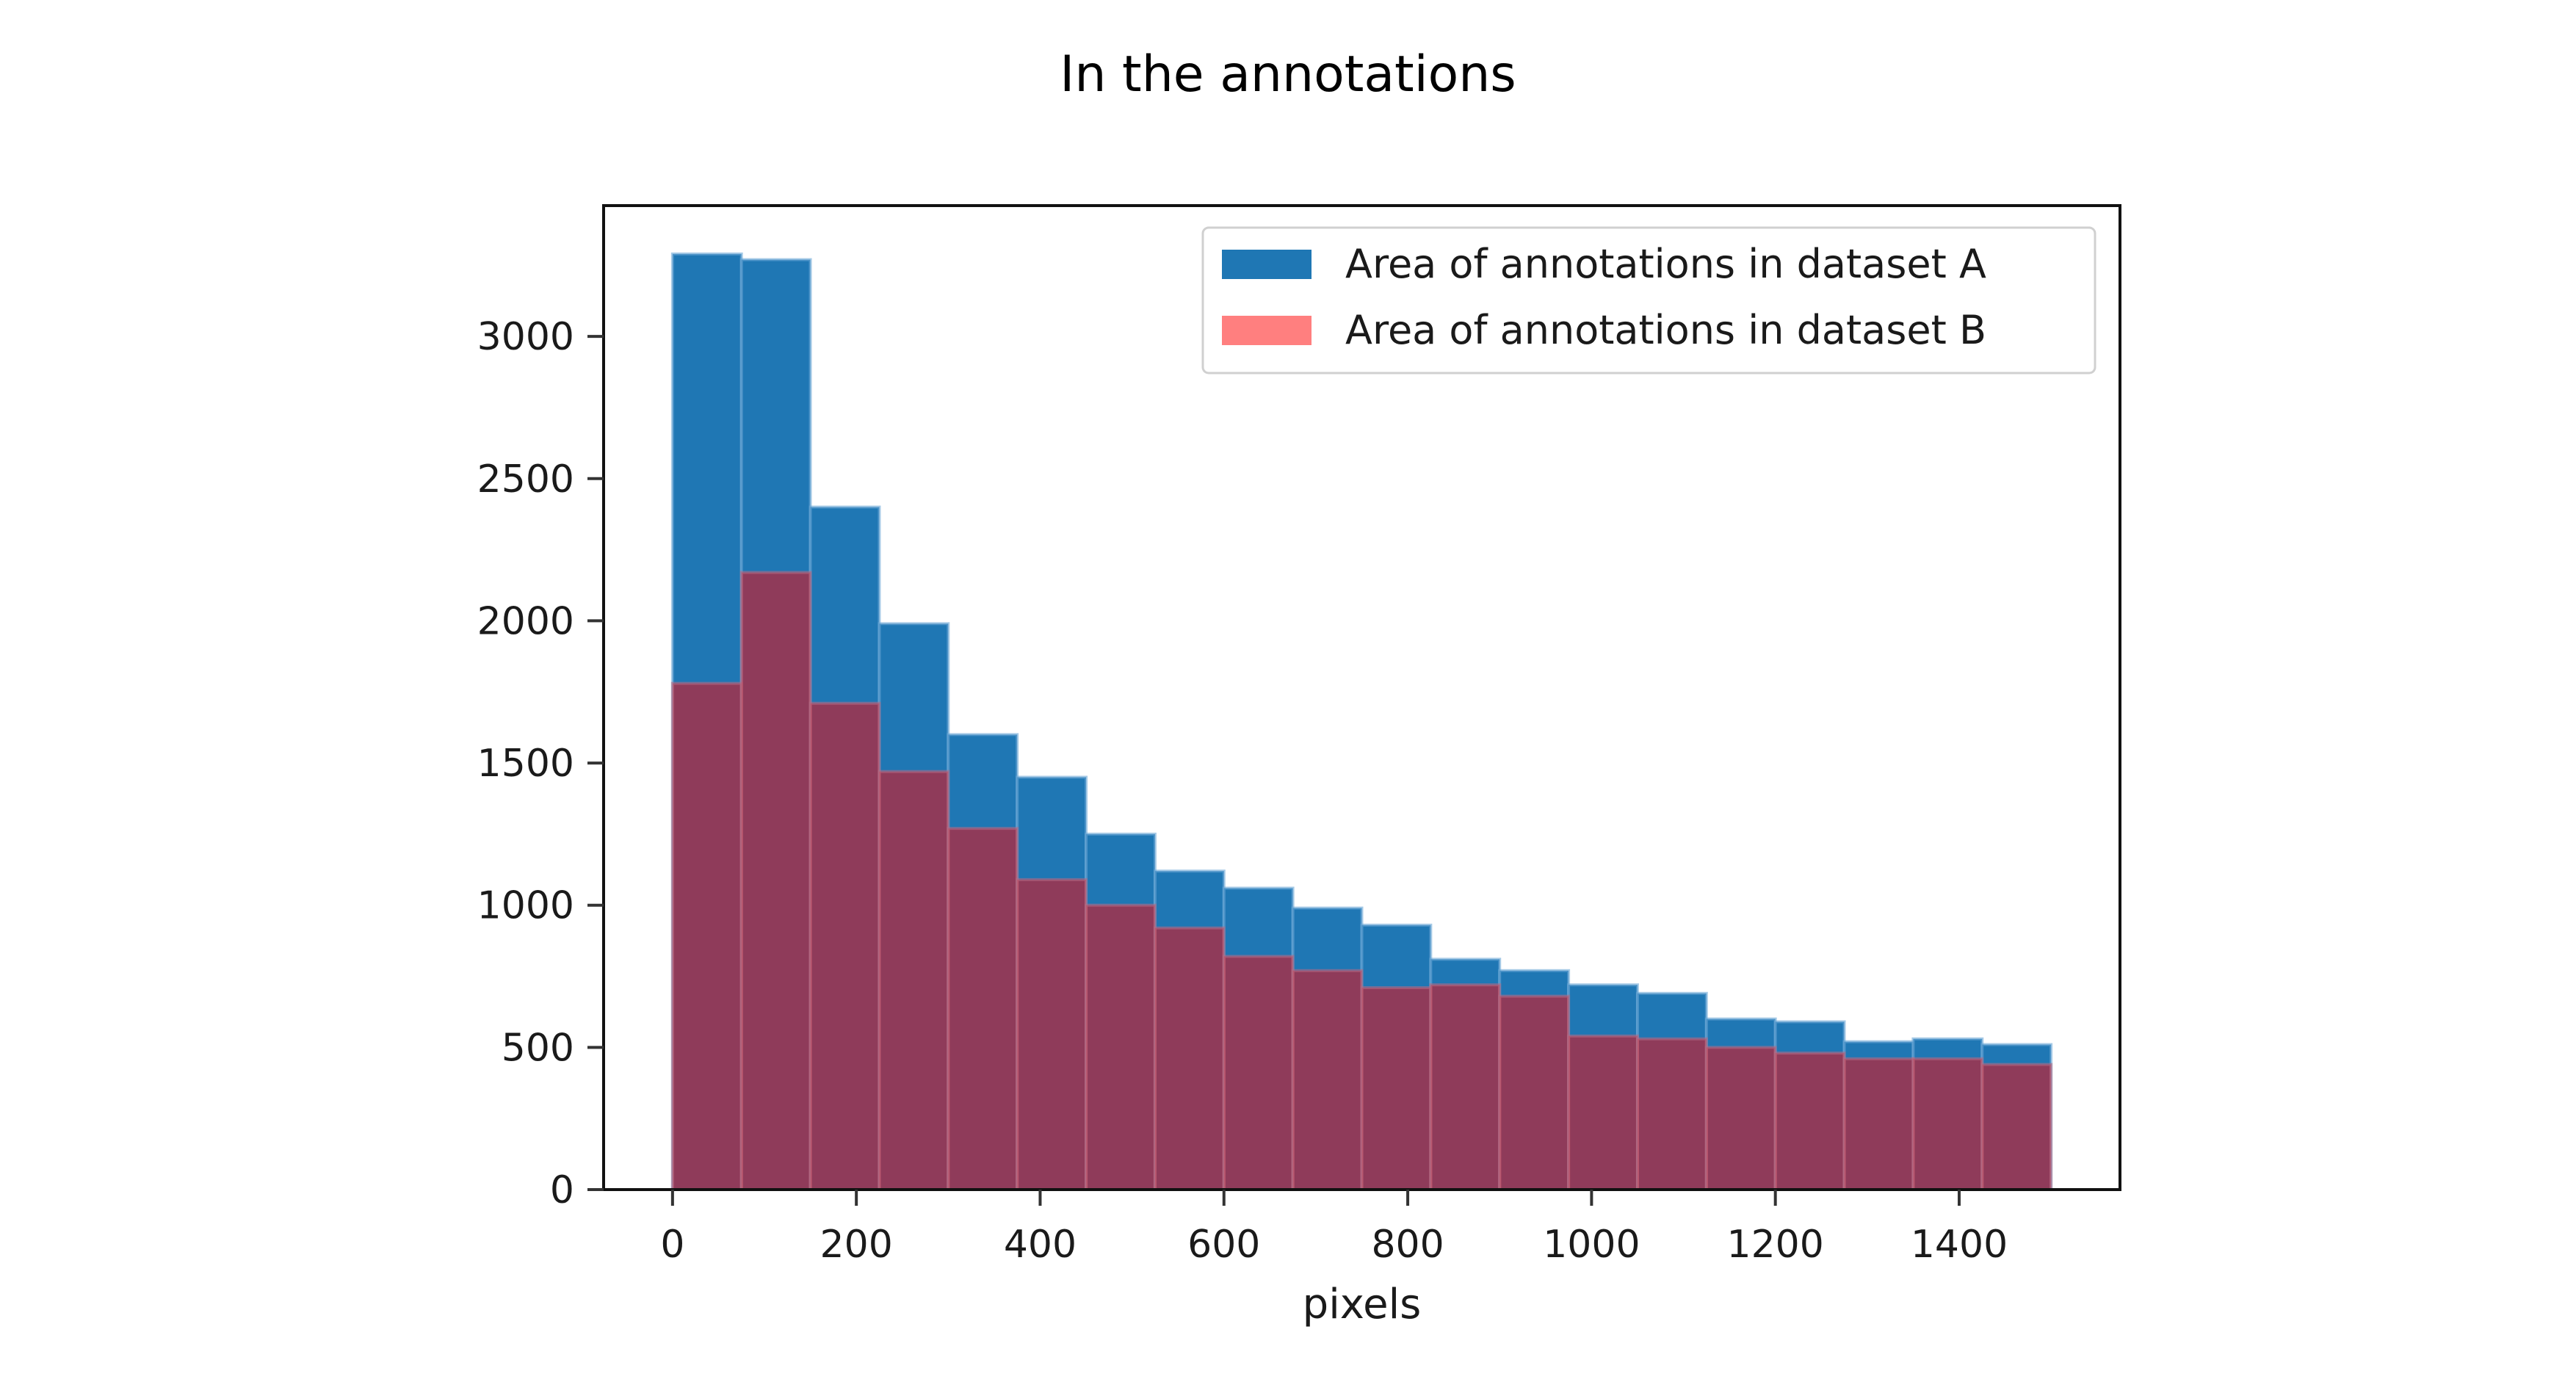 Image resolution: width=2576 pixels, height=1393 pixels. I want to click on legend-label-b: Area of annotations in dataset B, so click(1665, 330).